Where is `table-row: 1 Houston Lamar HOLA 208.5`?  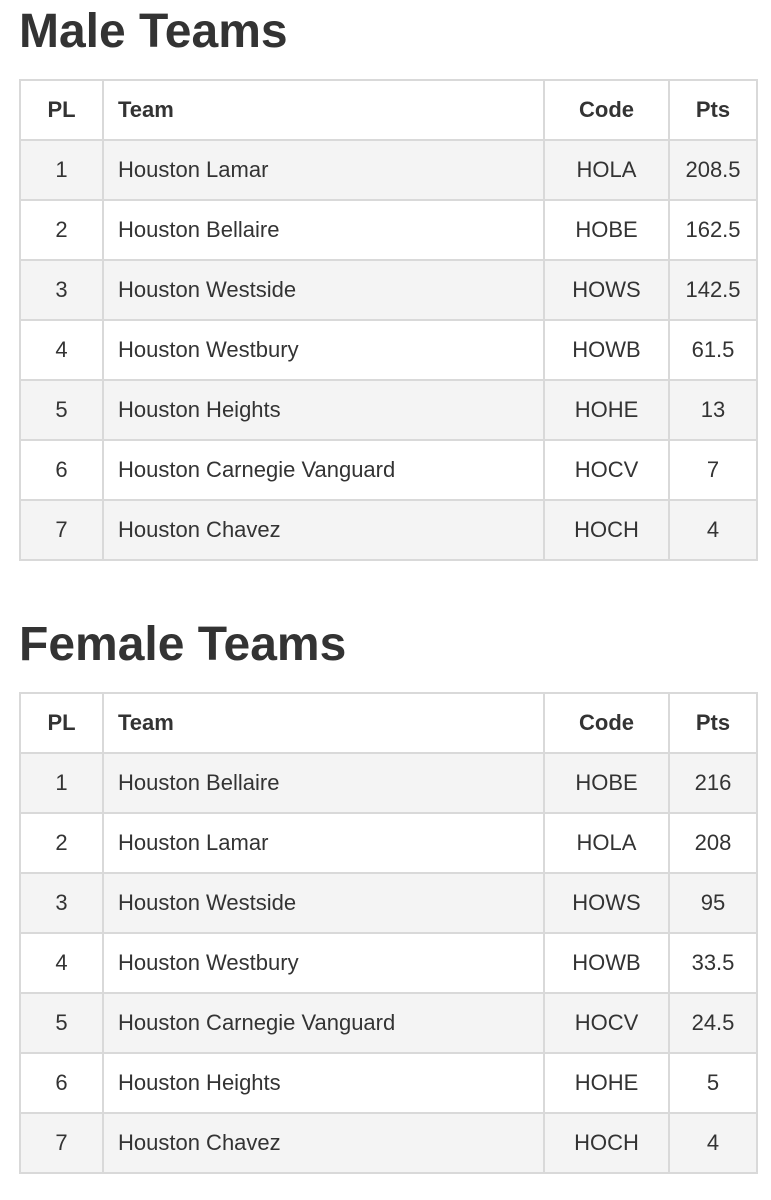 table-row: 1 Houston Lamar HOLA 208.5 is located at coordinates (388, 170).